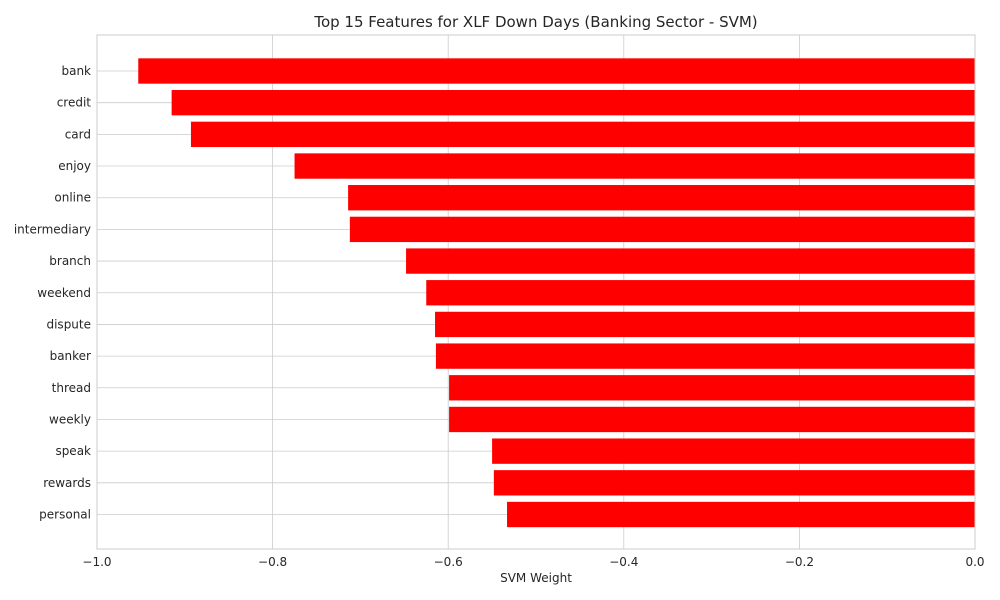 The width and height of the screenshot is (1000, 600). I want to click on bar-online, so click(661, 198).